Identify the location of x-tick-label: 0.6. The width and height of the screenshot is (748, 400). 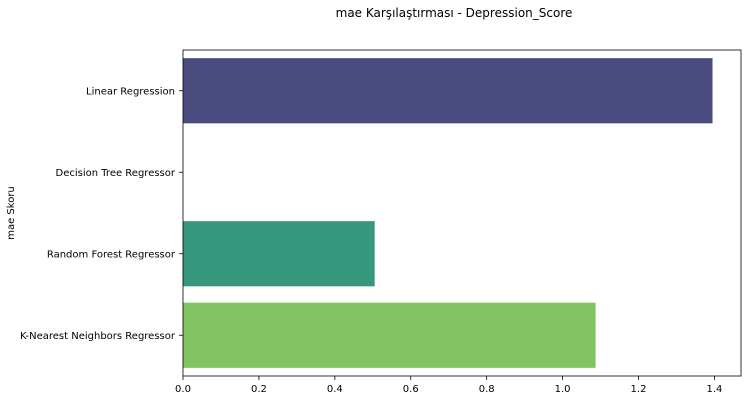
(411, 389).